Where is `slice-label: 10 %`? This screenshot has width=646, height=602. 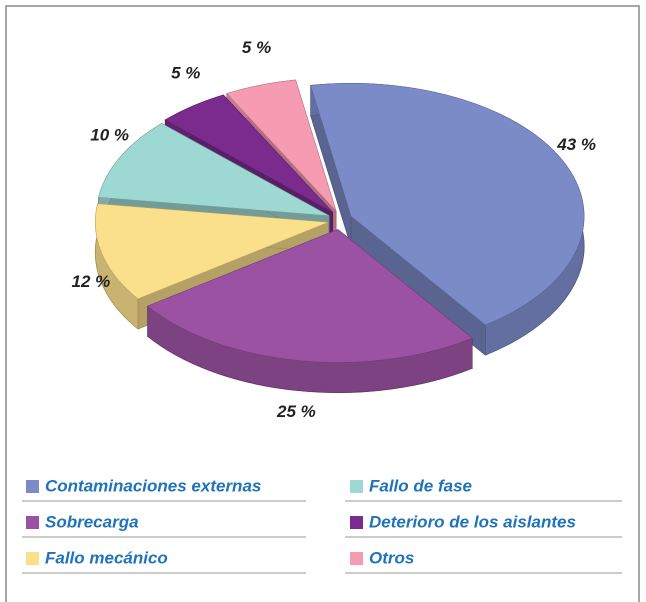
slice-label: 10 % is located at coordinates (109, 135).